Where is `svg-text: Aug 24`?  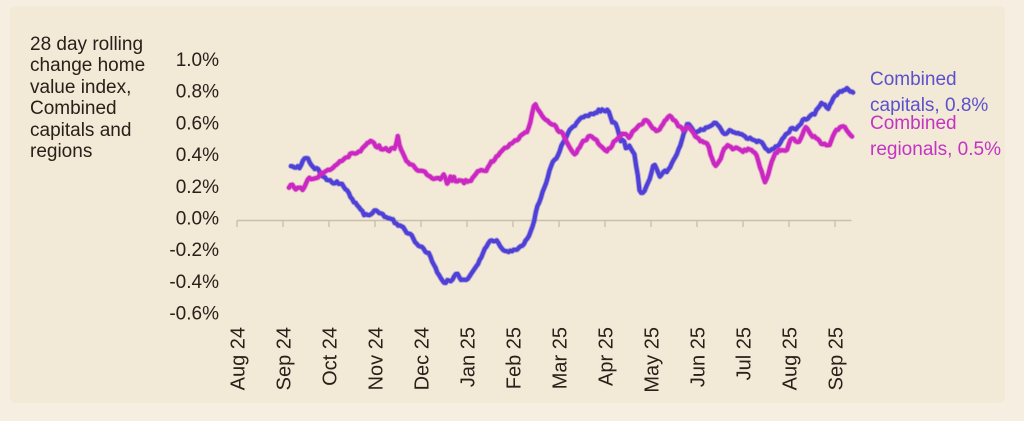
svg-text: Aug 24 is located at coordinates (238, 358).